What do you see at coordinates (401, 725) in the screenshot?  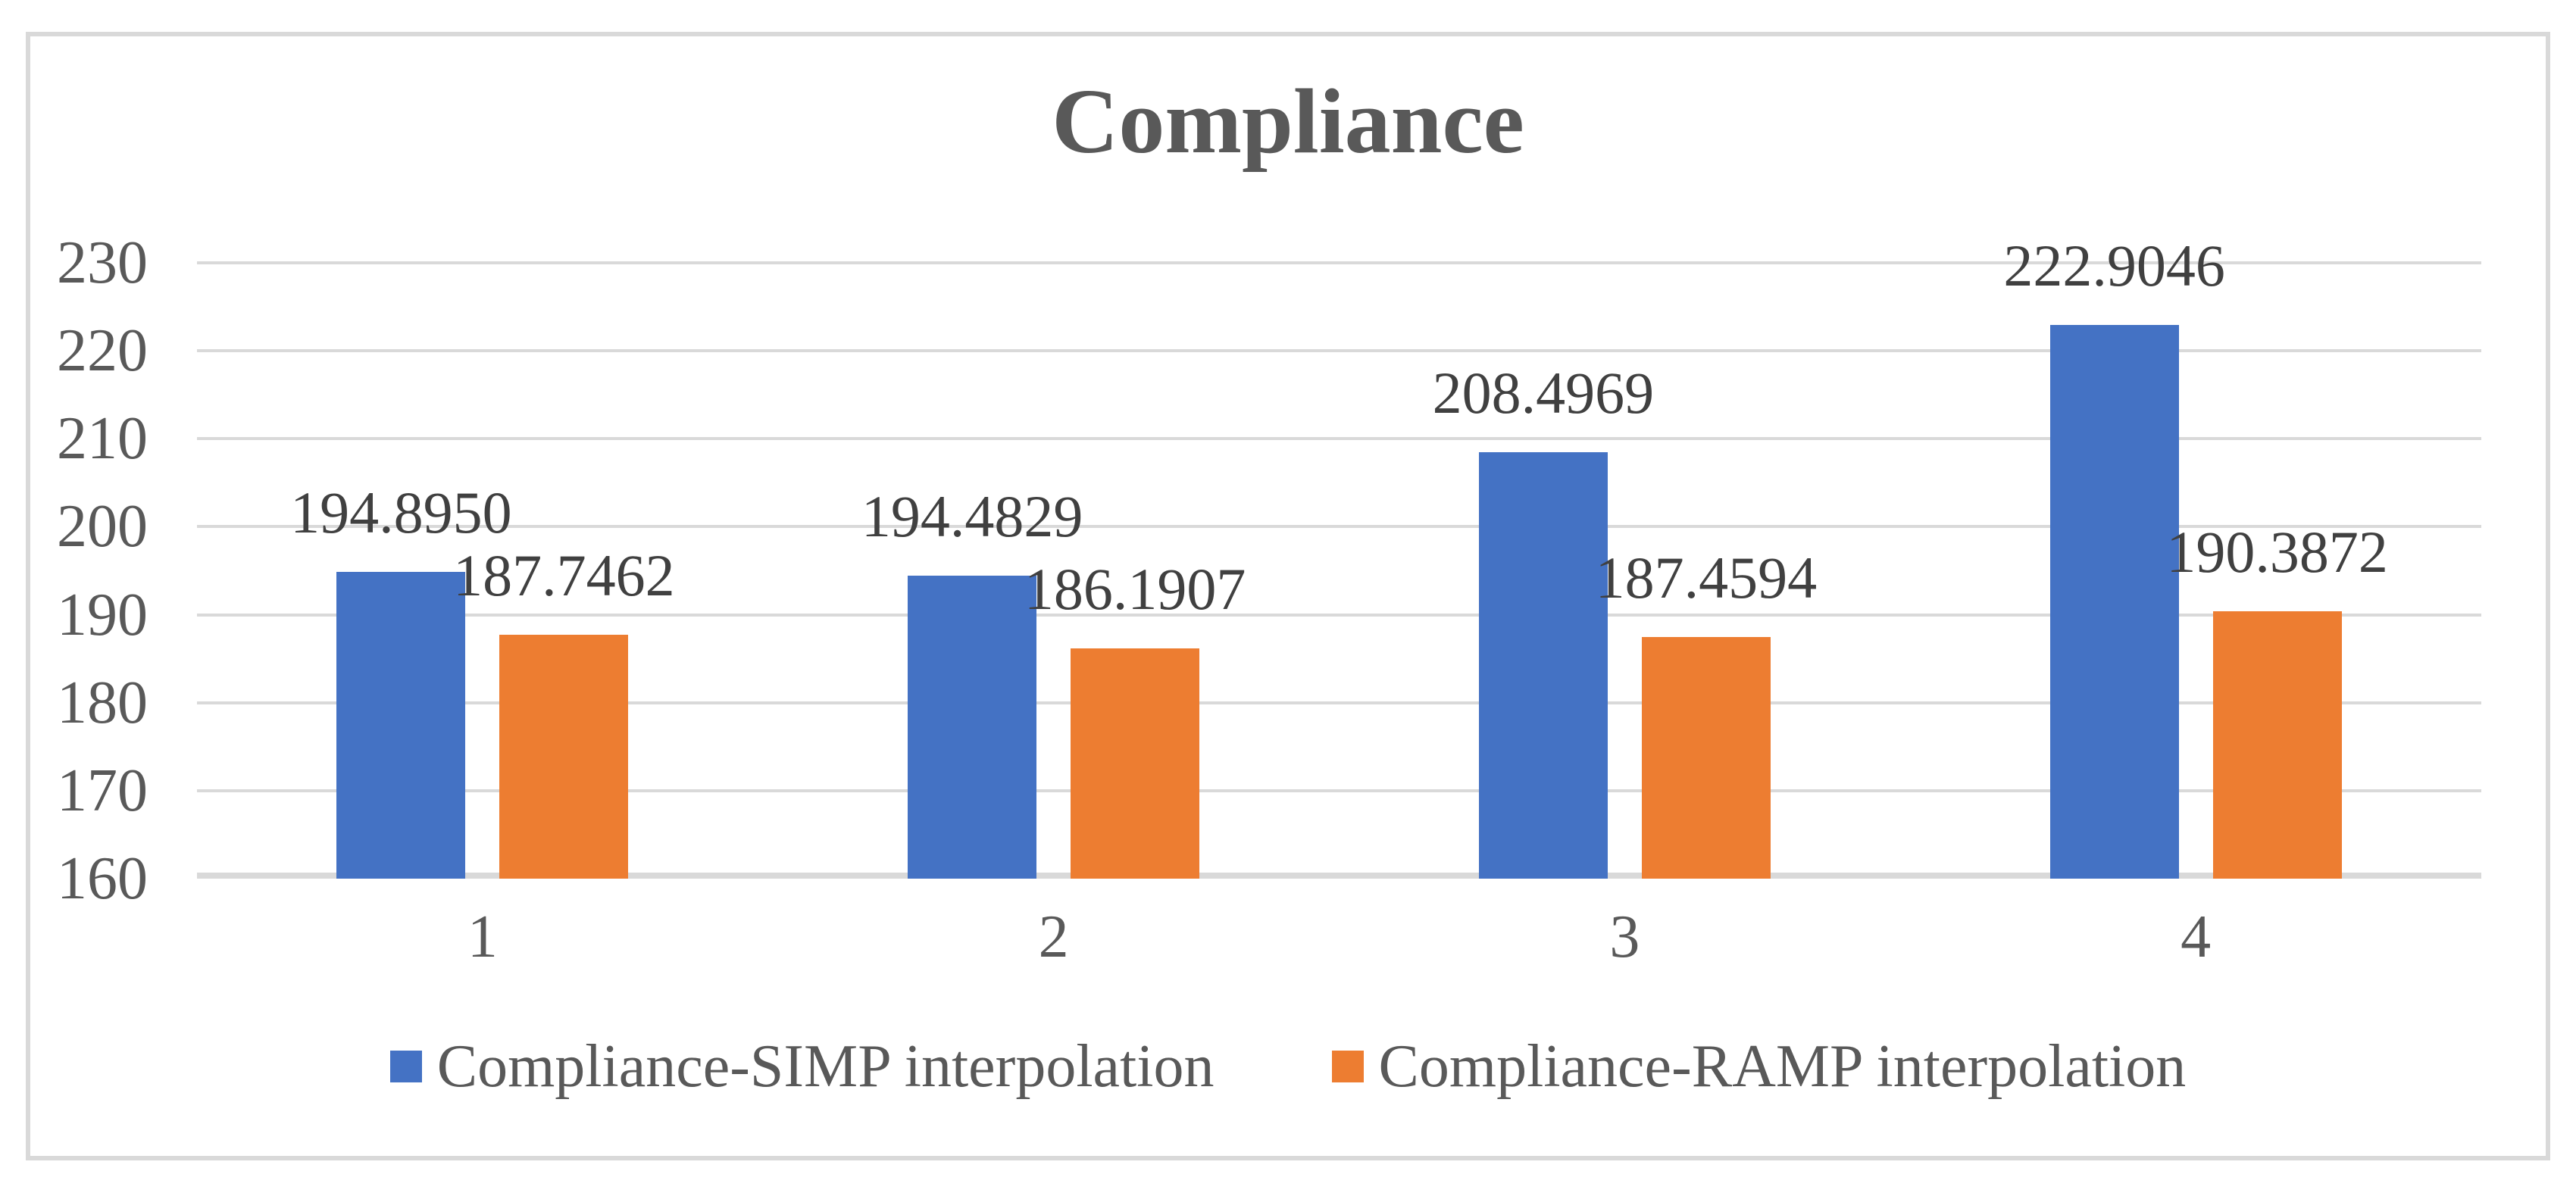 I see `bar-simp-cat1` at bounding box center [401, 725].